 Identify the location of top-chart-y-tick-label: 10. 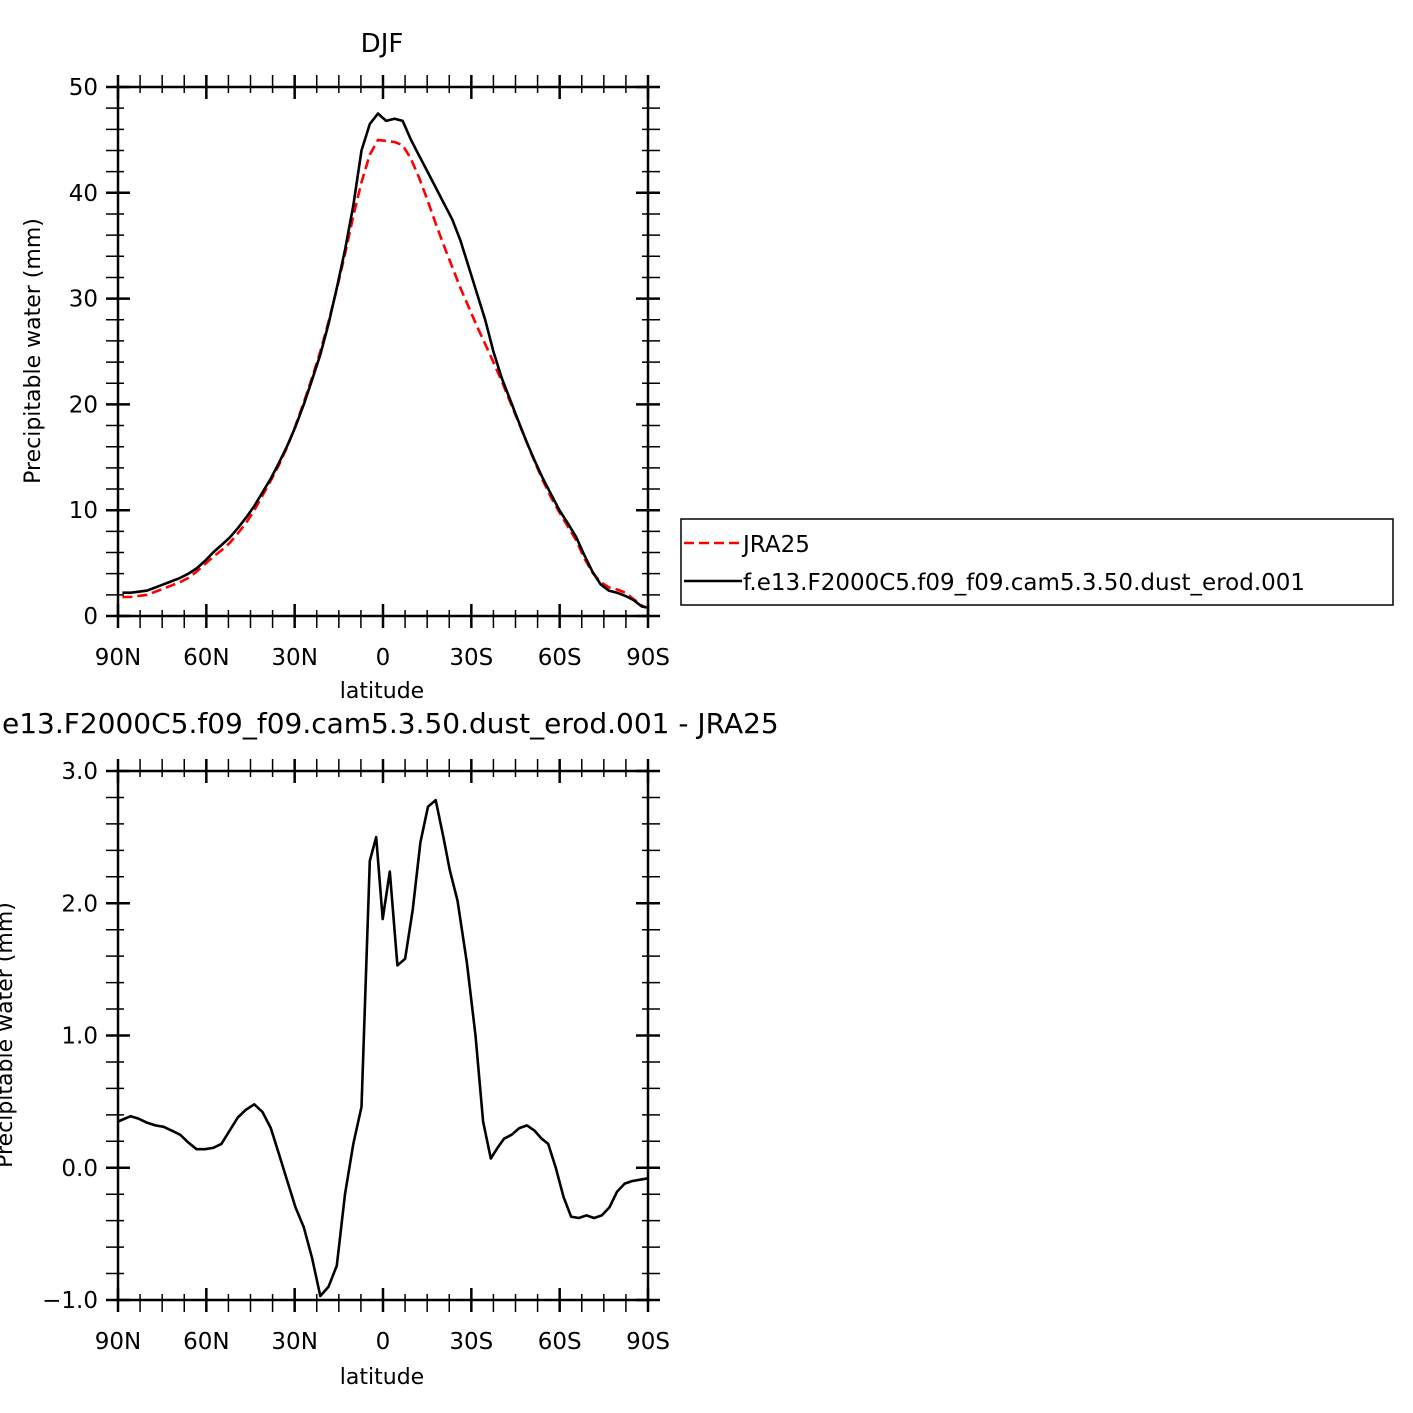
(83, 511).